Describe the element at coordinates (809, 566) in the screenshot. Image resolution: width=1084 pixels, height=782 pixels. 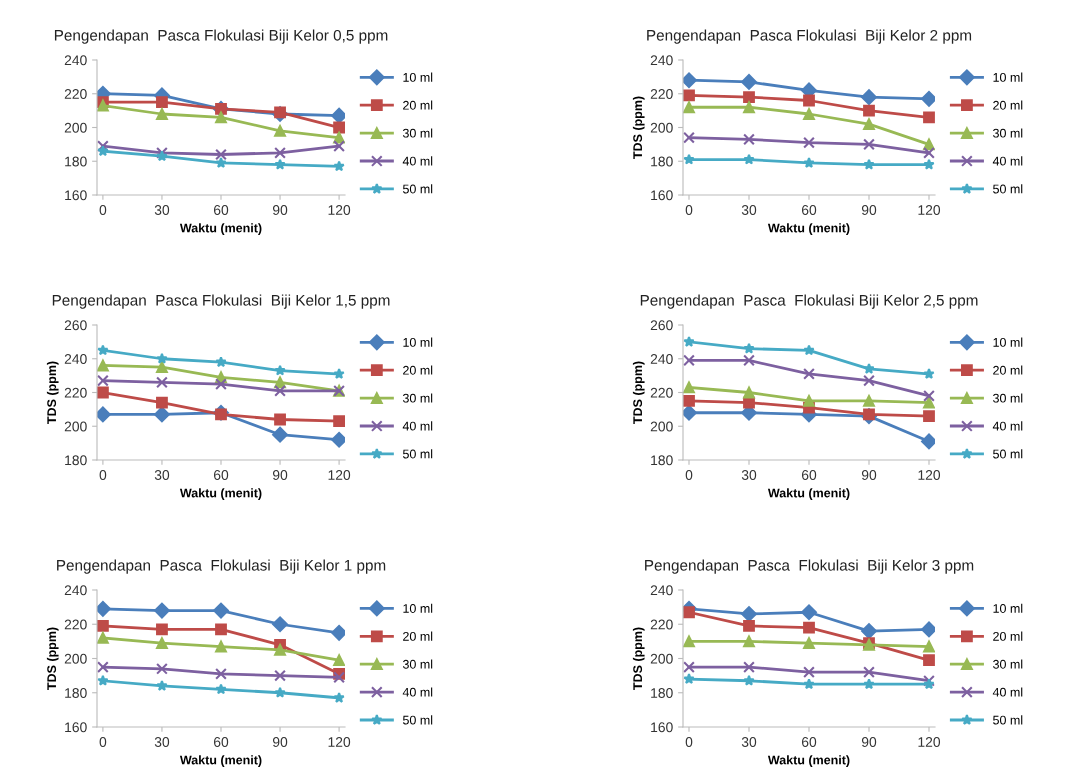
I see `chart-title: Pengendapan Pasca Flokulasi Biji Kelor 3 ppm` at that location.